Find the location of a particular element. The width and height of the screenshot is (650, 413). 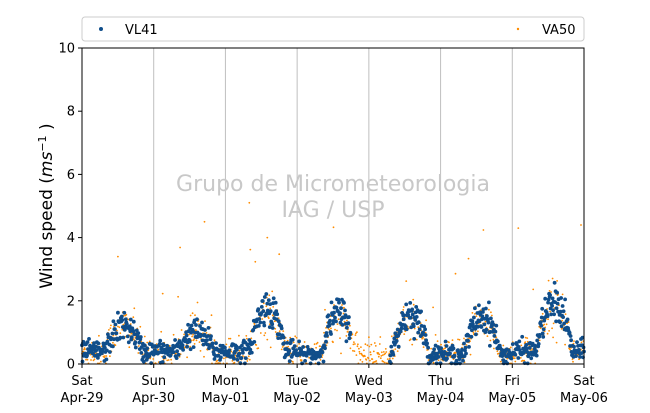

watermark-line-2: IAG / USP is located at coordinates (333, 210).